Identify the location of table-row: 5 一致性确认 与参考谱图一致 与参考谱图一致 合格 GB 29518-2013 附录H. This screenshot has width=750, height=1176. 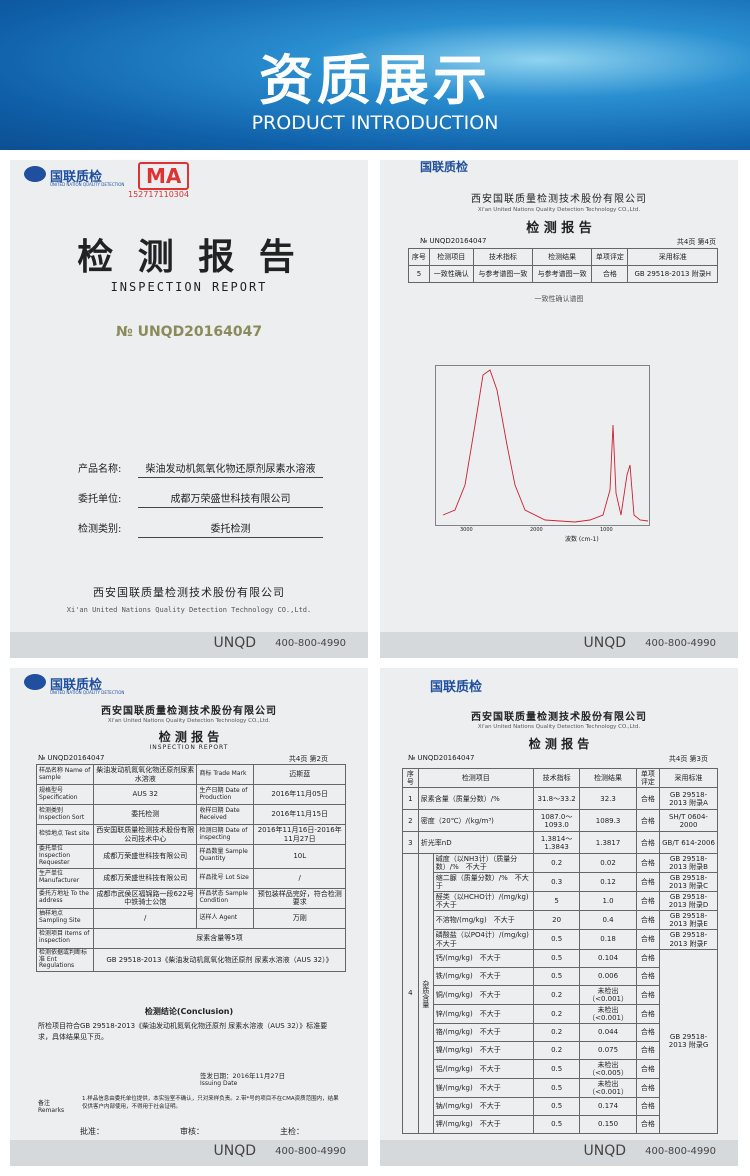
(563, 274).